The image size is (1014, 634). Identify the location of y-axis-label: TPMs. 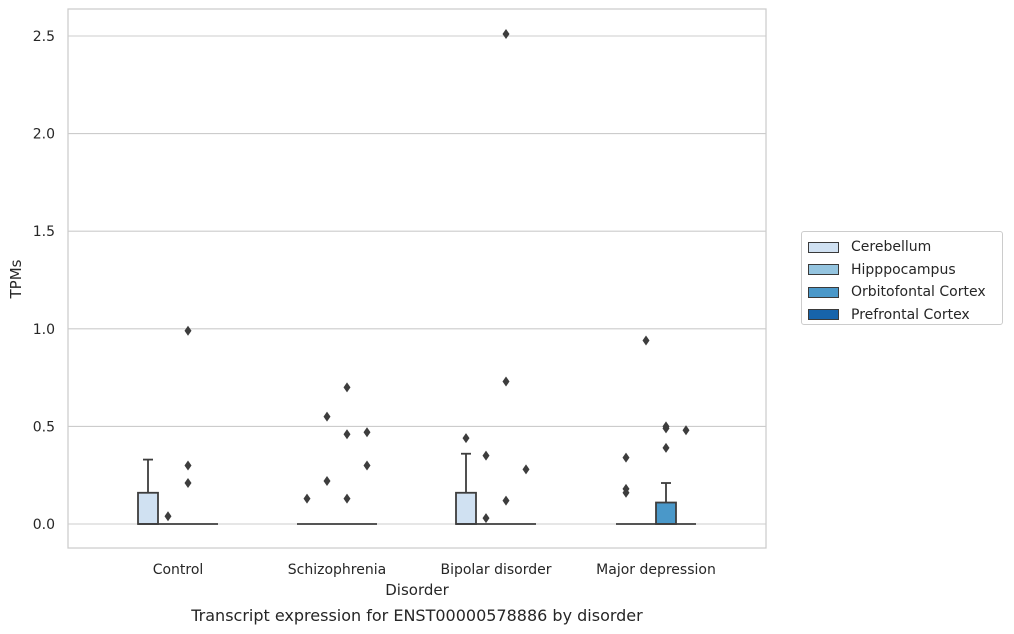
(16, 279).